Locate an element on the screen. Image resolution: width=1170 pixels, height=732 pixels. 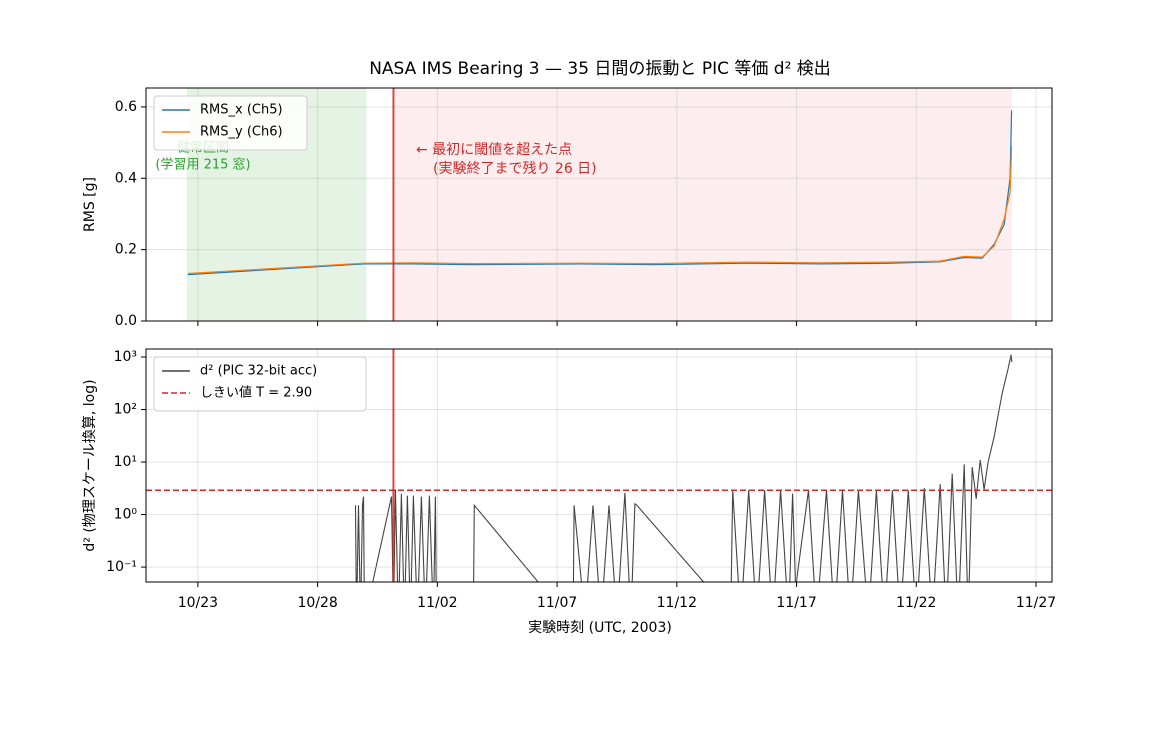
y-tick-label: 0.2 is located at coordinates (126, 250).